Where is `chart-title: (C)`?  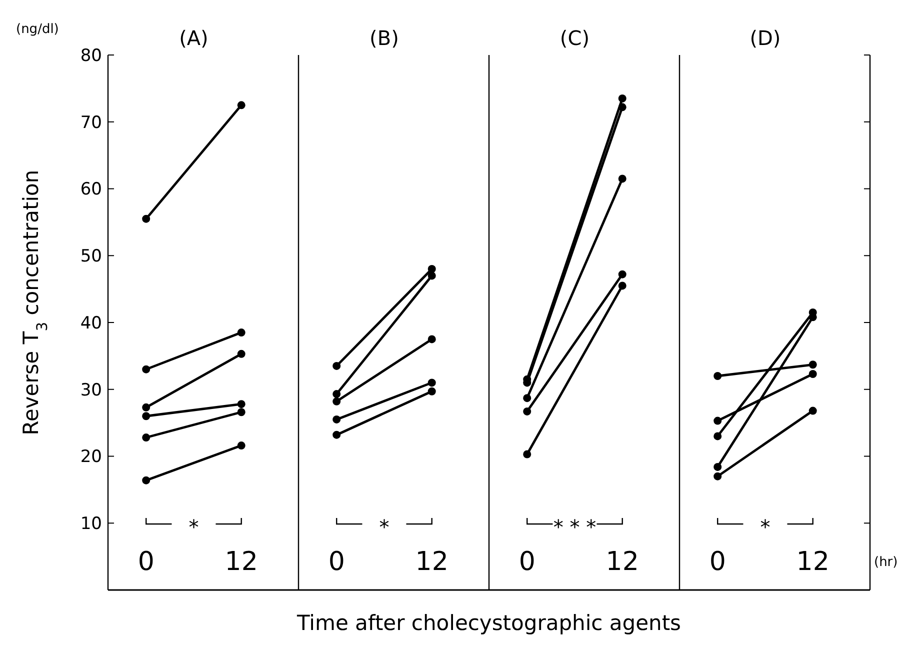
chart-title: (C) is located at coordinates (575, 38).